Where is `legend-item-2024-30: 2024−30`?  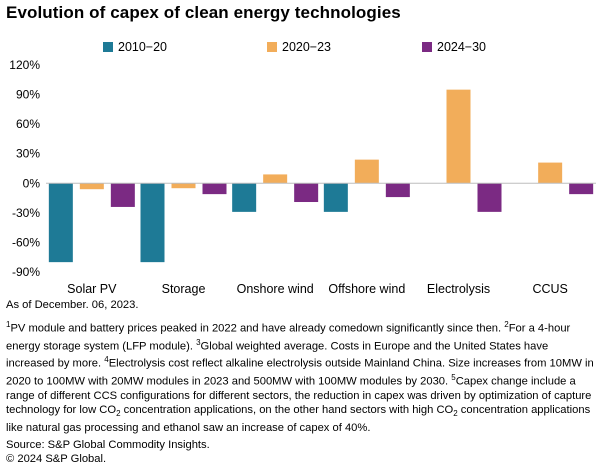
legend-item-2024-30: 2024−30 is located at coordinates (454, 47).